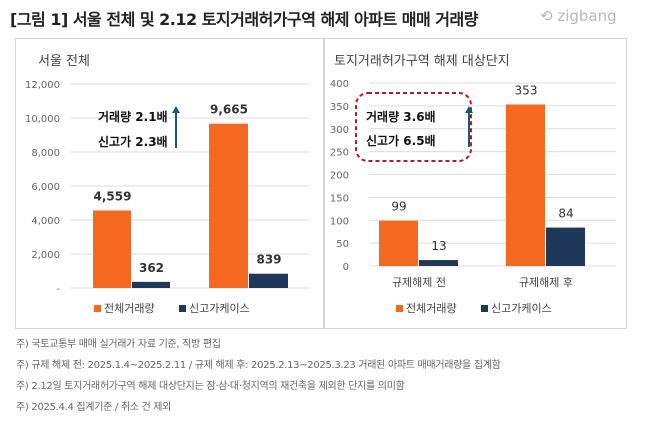 Image resolution: width=650 pixels, height=422 pixels. What do you see at coordinates (342, 244) in the screenshot?
I see `y-tick-label: 50` at bounding box center [342, 244].